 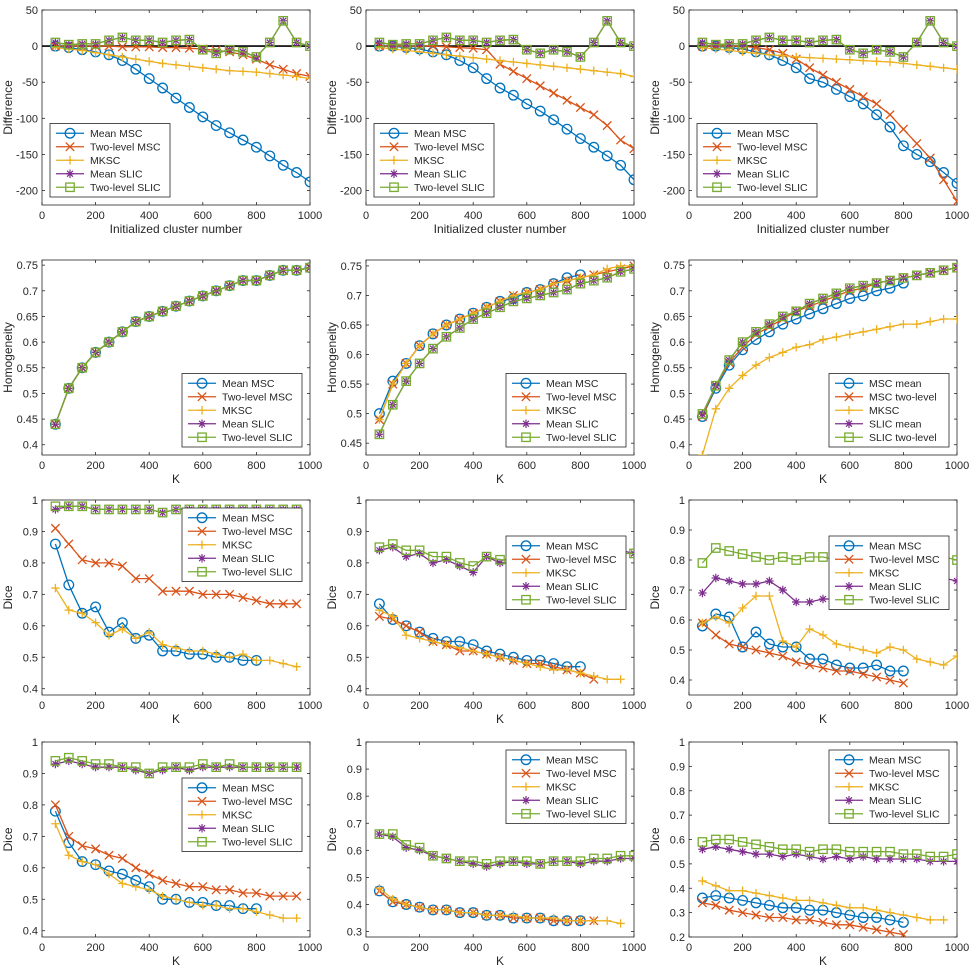 What do you see at coordinates (351, 267) in the screenshot?
I see `y-tick-label: 0.75` at bounding box center [351, 267].